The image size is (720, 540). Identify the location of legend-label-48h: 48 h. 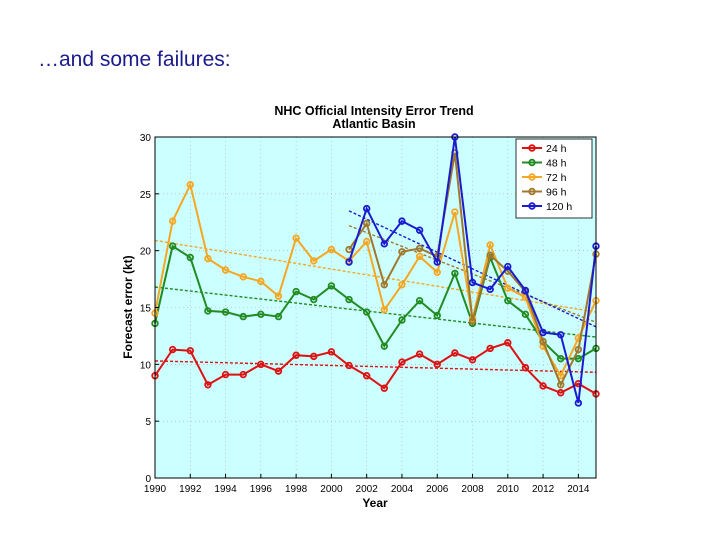
(556, 164).